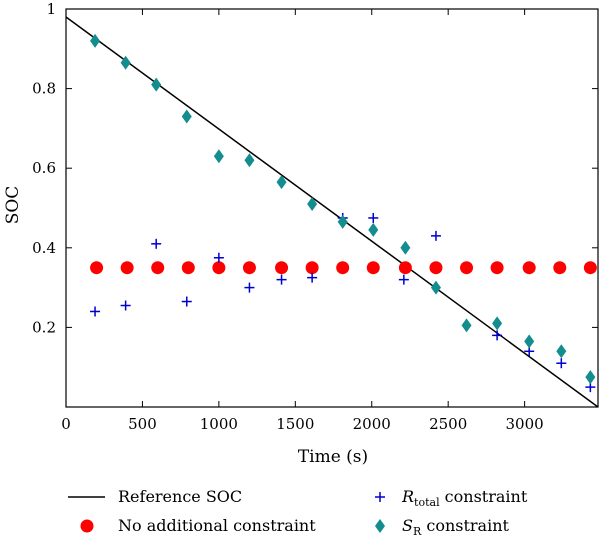 This screenshot has height=541, width=600. What do you see at coordinates (66, 424) in the screenshot?
I see `x-tick-label: 0` at bounding box center [66, 424].